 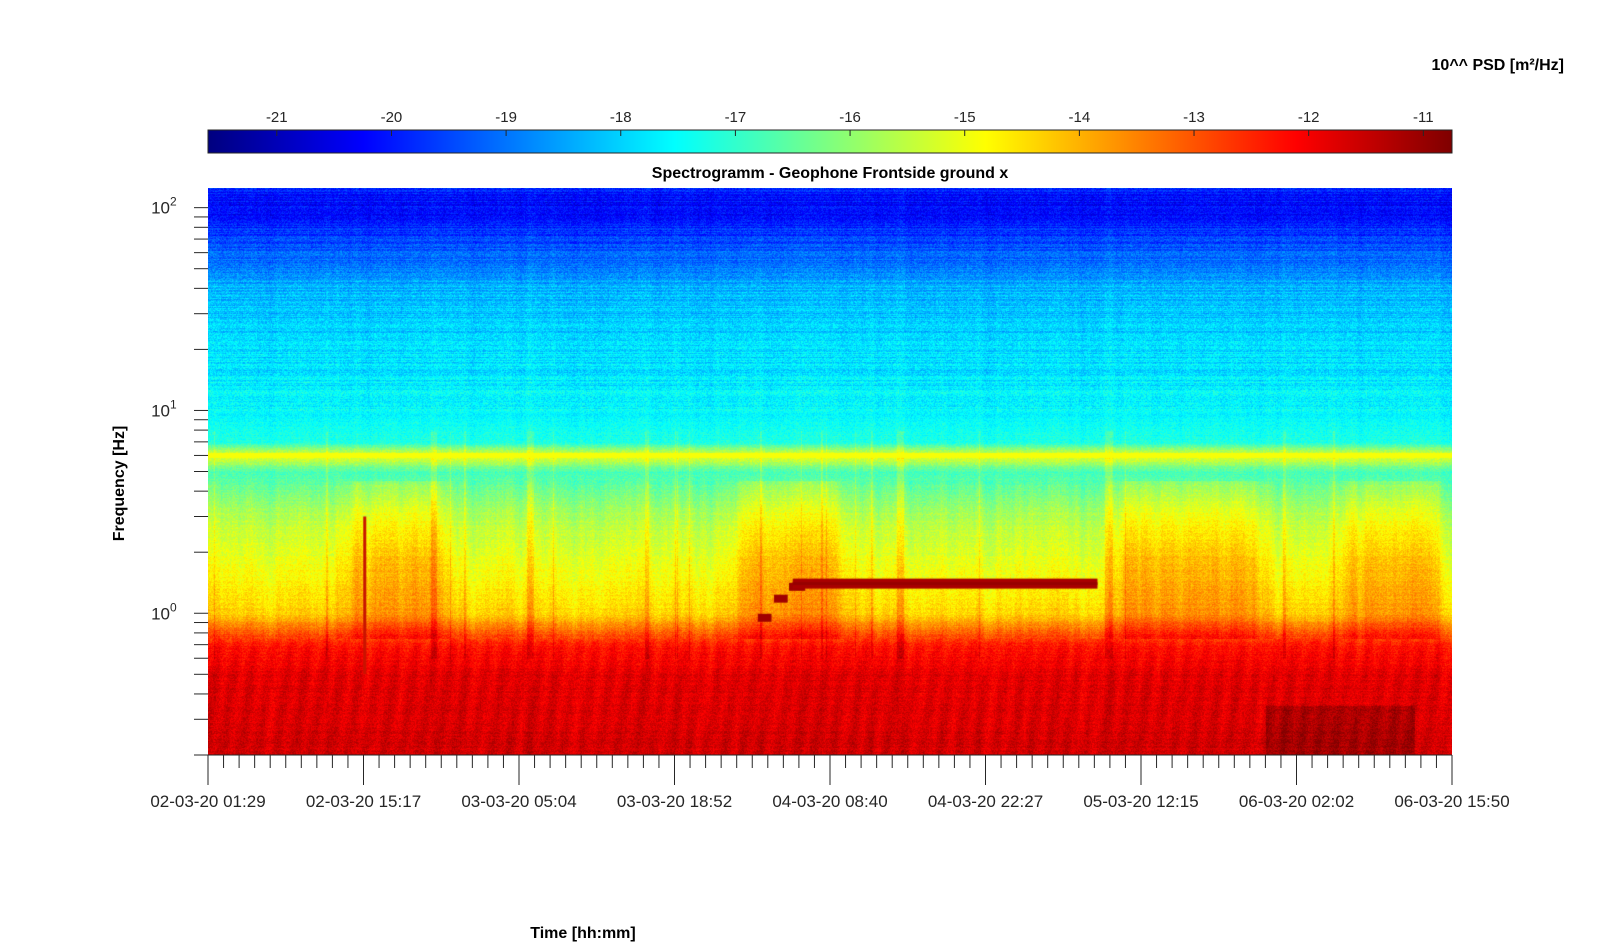 I want to click on colorbar-tick-label: -16, so click(x=850, y=117).